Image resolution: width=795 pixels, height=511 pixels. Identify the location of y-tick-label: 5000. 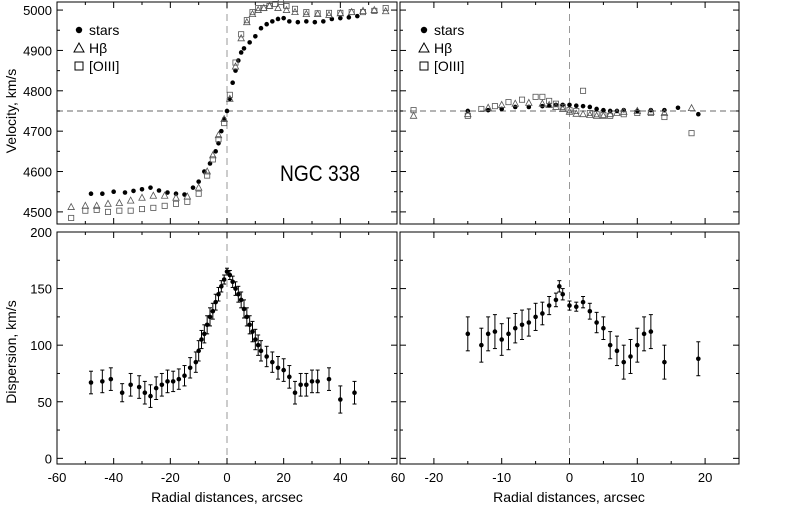
(37, 10).